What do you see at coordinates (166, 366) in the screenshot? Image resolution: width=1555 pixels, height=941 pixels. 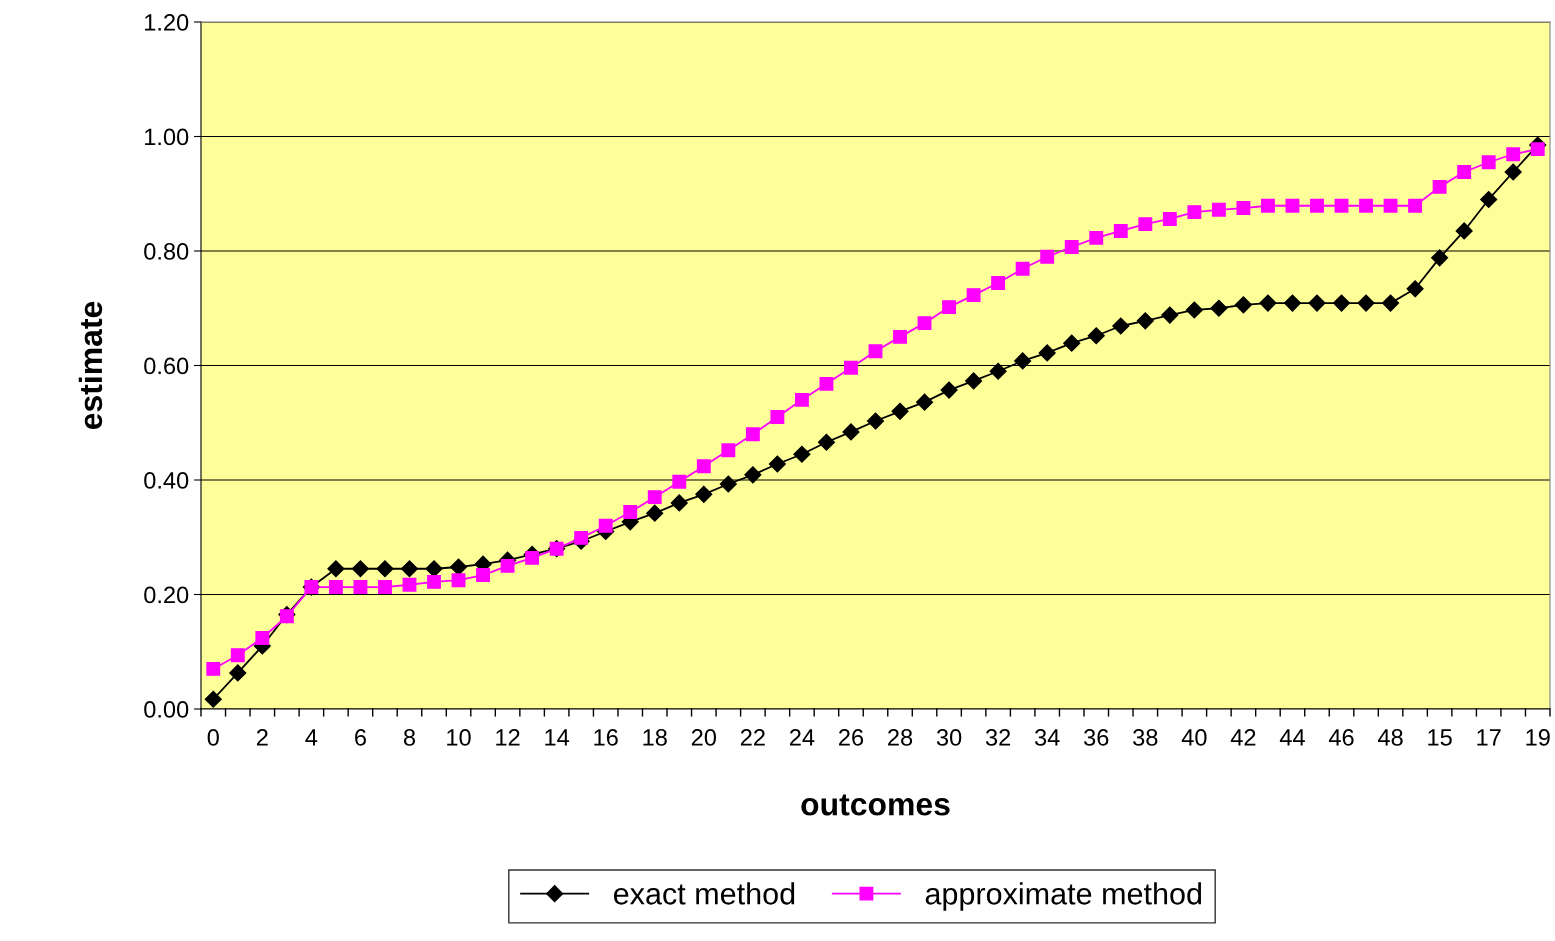 I see `y-tick-label: 0.60` at bounding box center [166, 366].